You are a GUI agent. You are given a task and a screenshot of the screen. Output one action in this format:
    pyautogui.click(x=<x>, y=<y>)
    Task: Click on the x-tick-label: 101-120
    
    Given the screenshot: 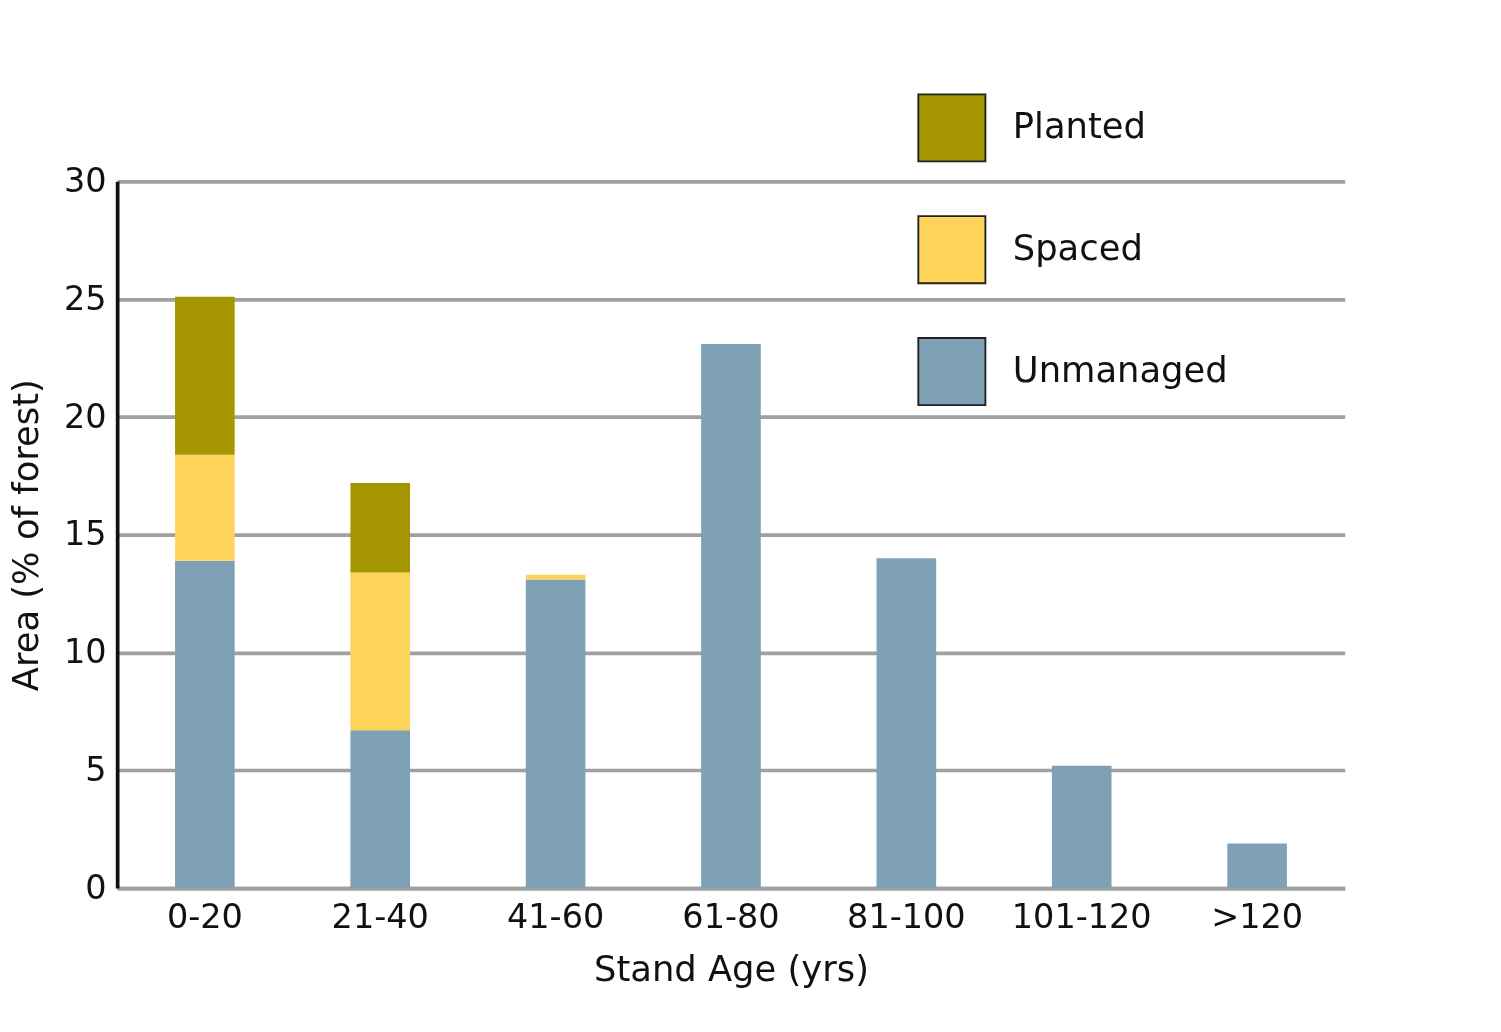 What is the action you would take?
    pyautogui.click(x=1081, y=916)
    